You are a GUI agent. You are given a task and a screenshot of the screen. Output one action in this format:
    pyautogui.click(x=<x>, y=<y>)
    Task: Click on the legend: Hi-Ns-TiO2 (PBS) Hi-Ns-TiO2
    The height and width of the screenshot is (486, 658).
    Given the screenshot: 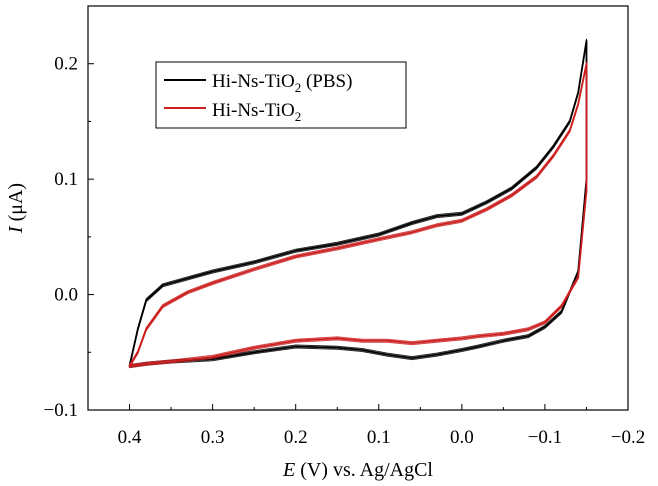 What is the action you would take?
    pyautogui.click(x=281, y=95)
    